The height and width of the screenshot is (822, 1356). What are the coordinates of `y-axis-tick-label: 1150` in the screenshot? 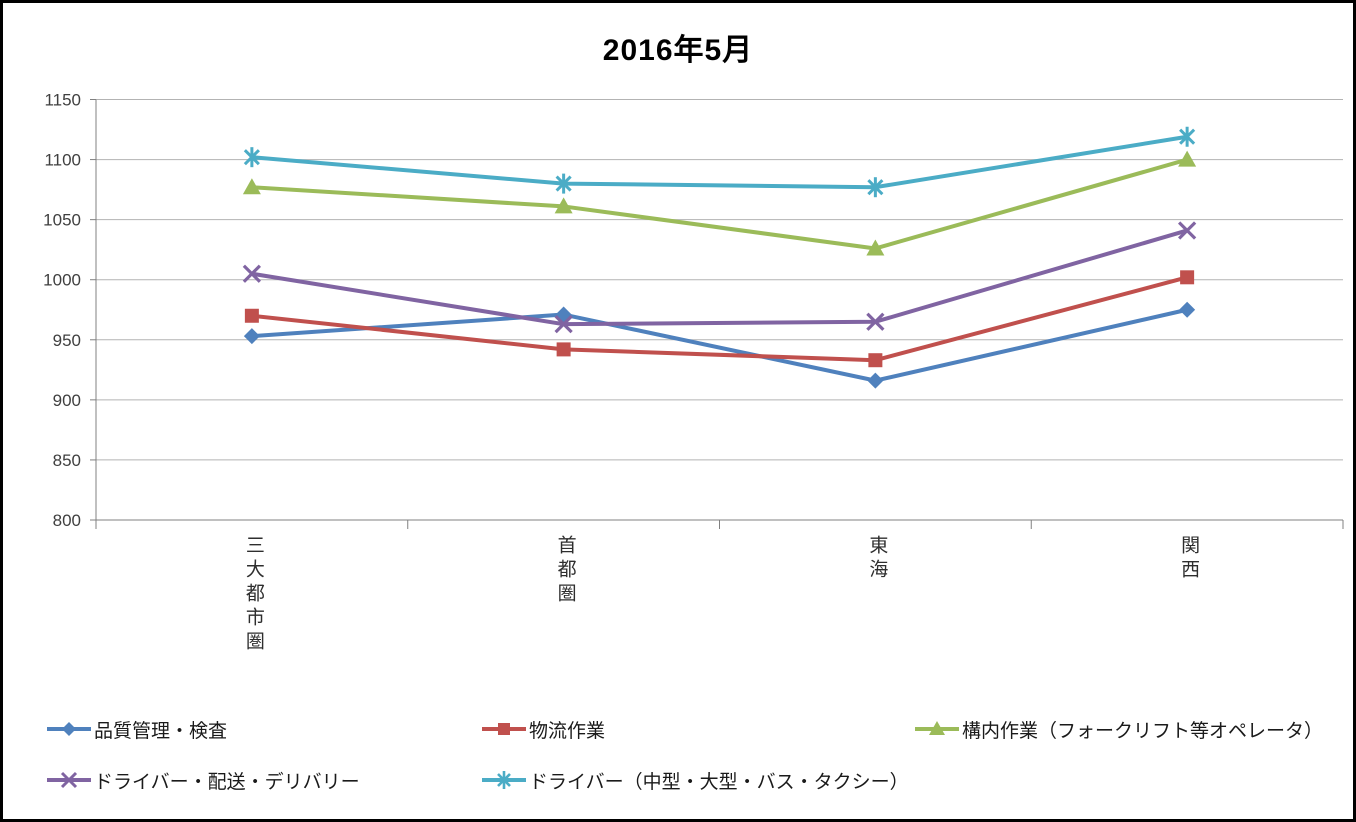 It's located at (62, 100).